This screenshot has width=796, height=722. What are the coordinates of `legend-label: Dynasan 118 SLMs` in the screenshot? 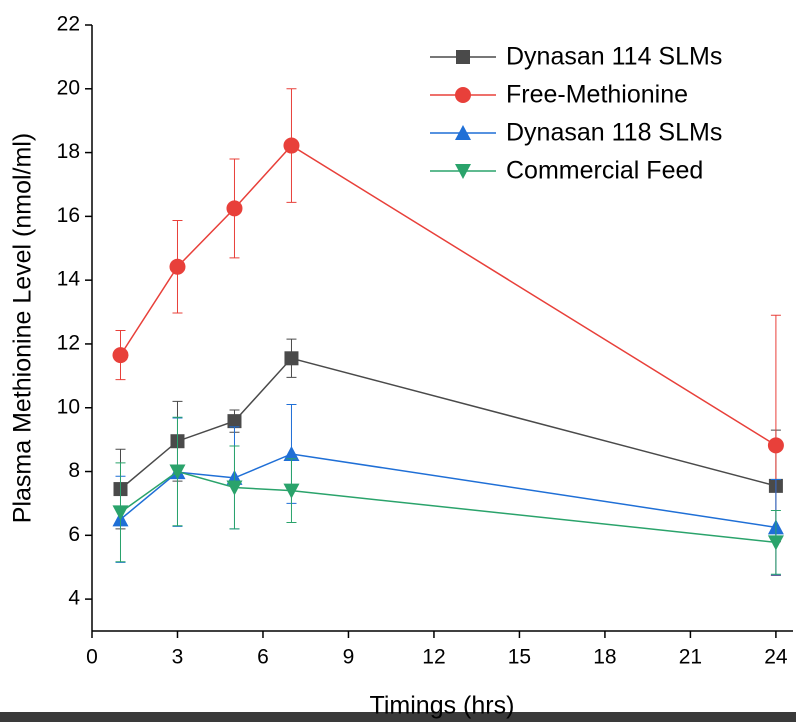 It's located at (614, 133).